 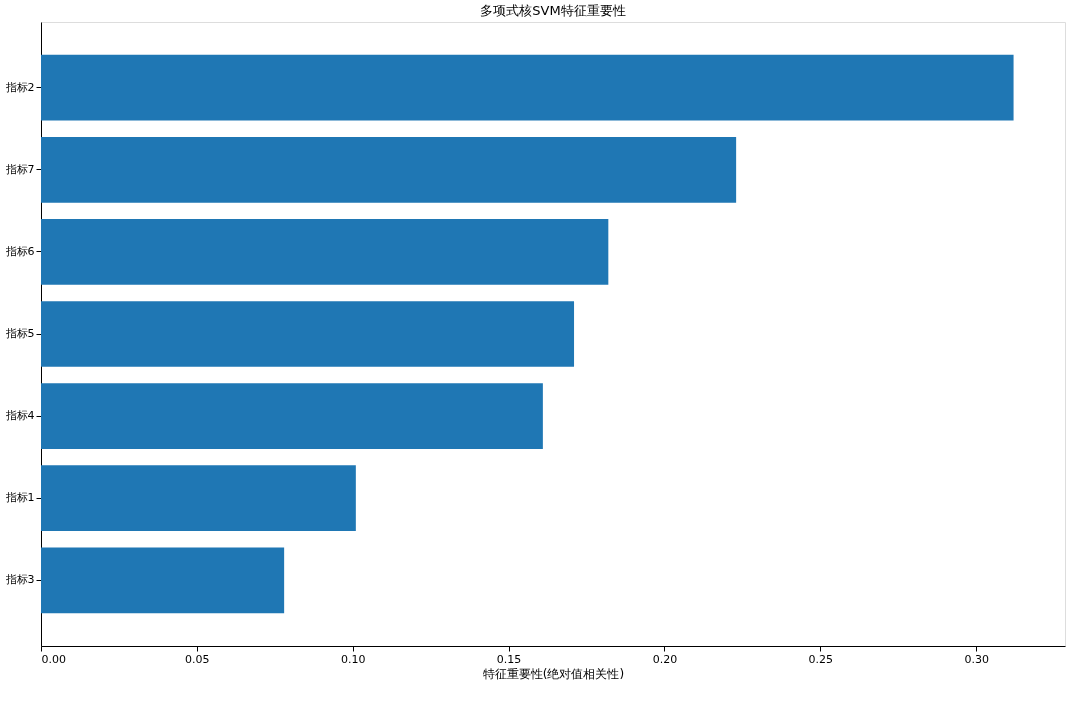 I want to click on y-tick-label: 指标4, so click(x=19, y=416).